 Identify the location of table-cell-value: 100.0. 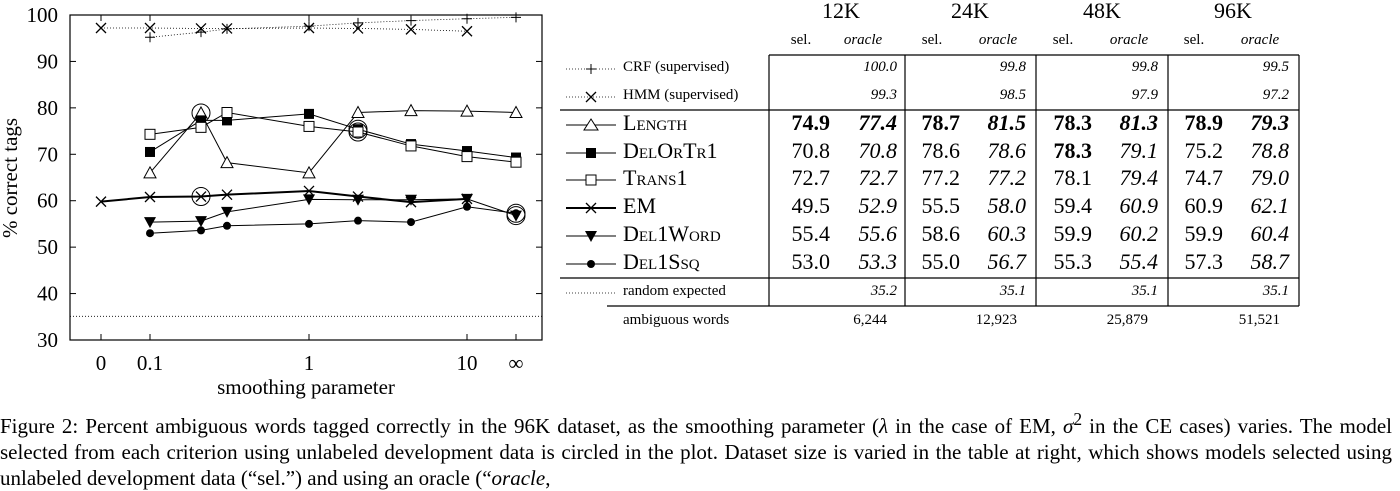
(880, 67).